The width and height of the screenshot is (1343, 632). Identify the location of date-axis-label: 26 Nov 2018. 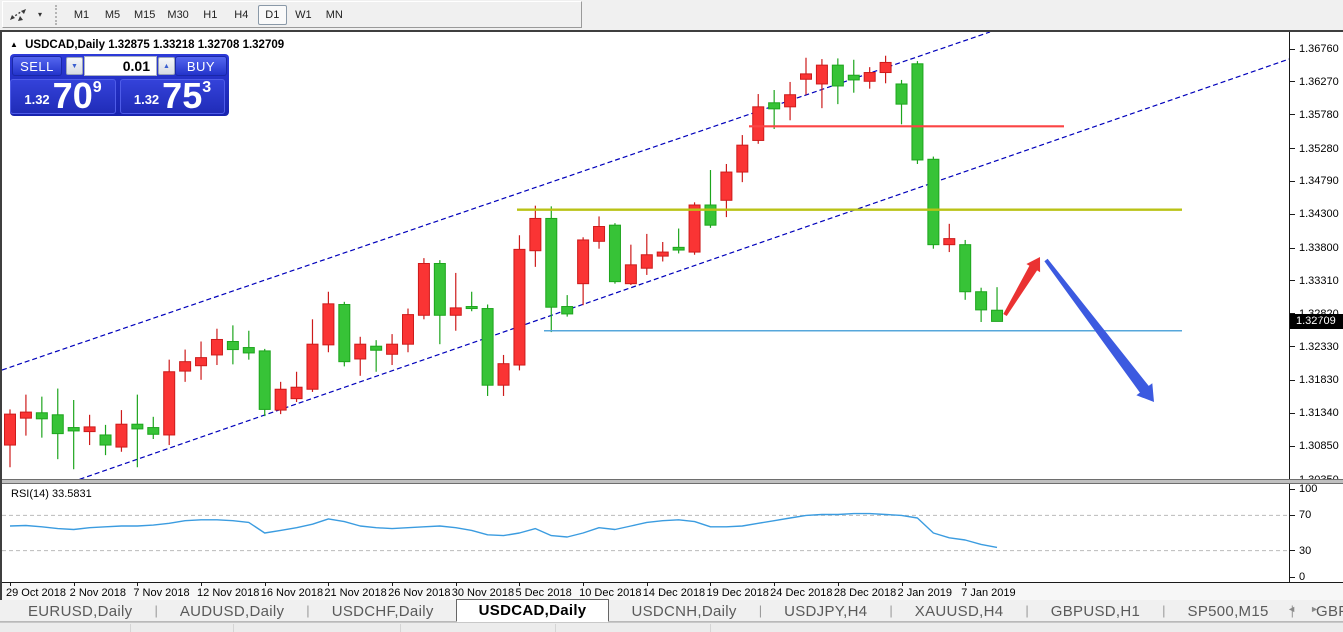
(419, 593).